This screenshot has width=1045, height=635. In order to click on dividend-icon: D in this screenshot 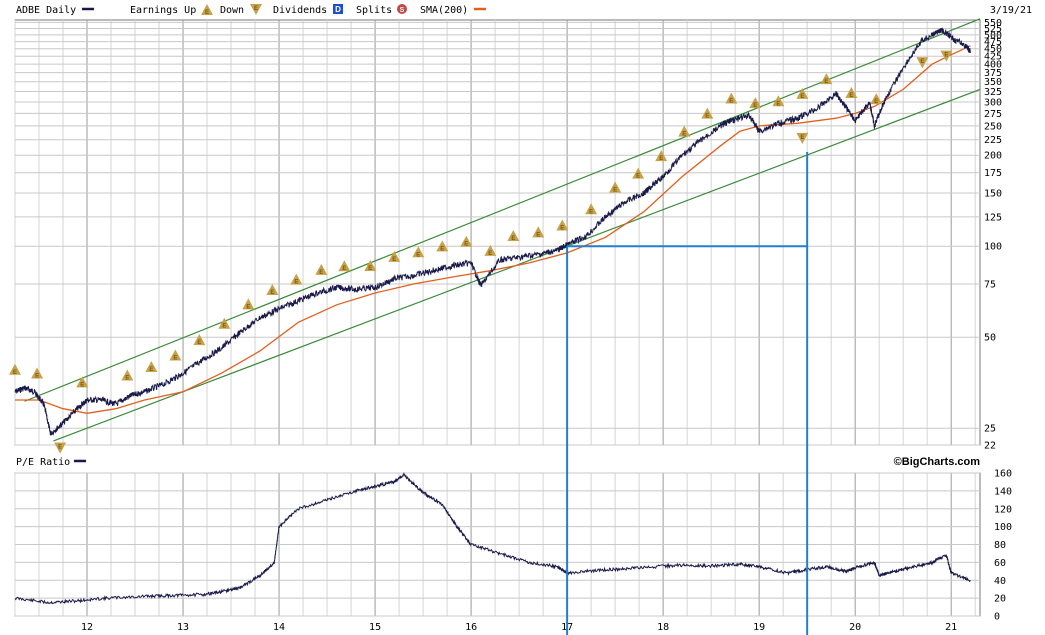, I will do `click(338, 9)`.